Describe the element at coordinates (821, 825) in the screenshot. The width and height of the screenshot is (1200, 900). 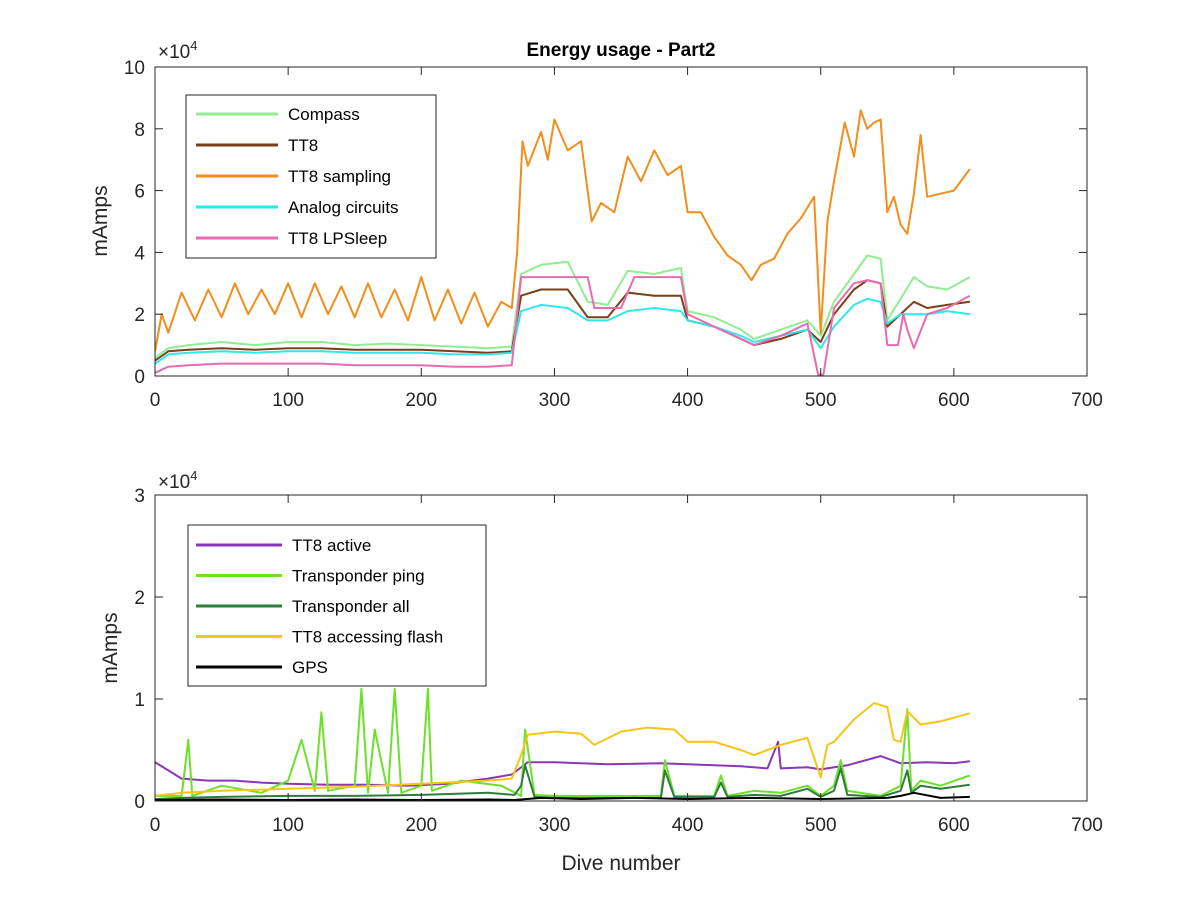
I see `bottom-x-tick-label: 500` at that location.